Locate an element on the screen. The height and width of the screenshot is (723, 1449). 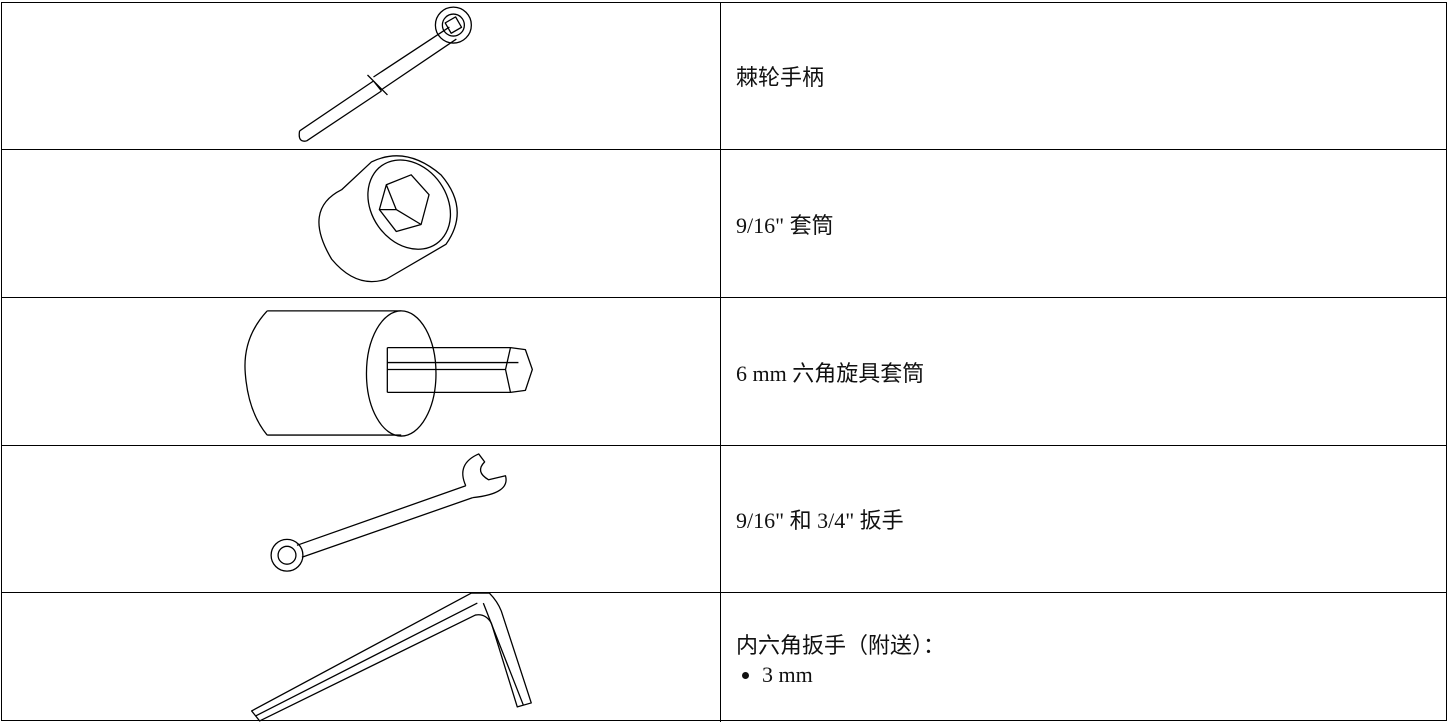
tool-label: 棘轮手柄 is located at coordinates (780, 77).